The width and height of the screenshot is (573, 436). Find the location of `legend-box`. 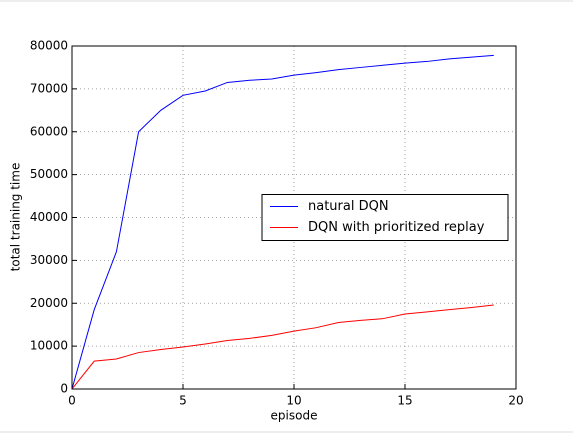

legend-box is located at coordinates (385, 217).